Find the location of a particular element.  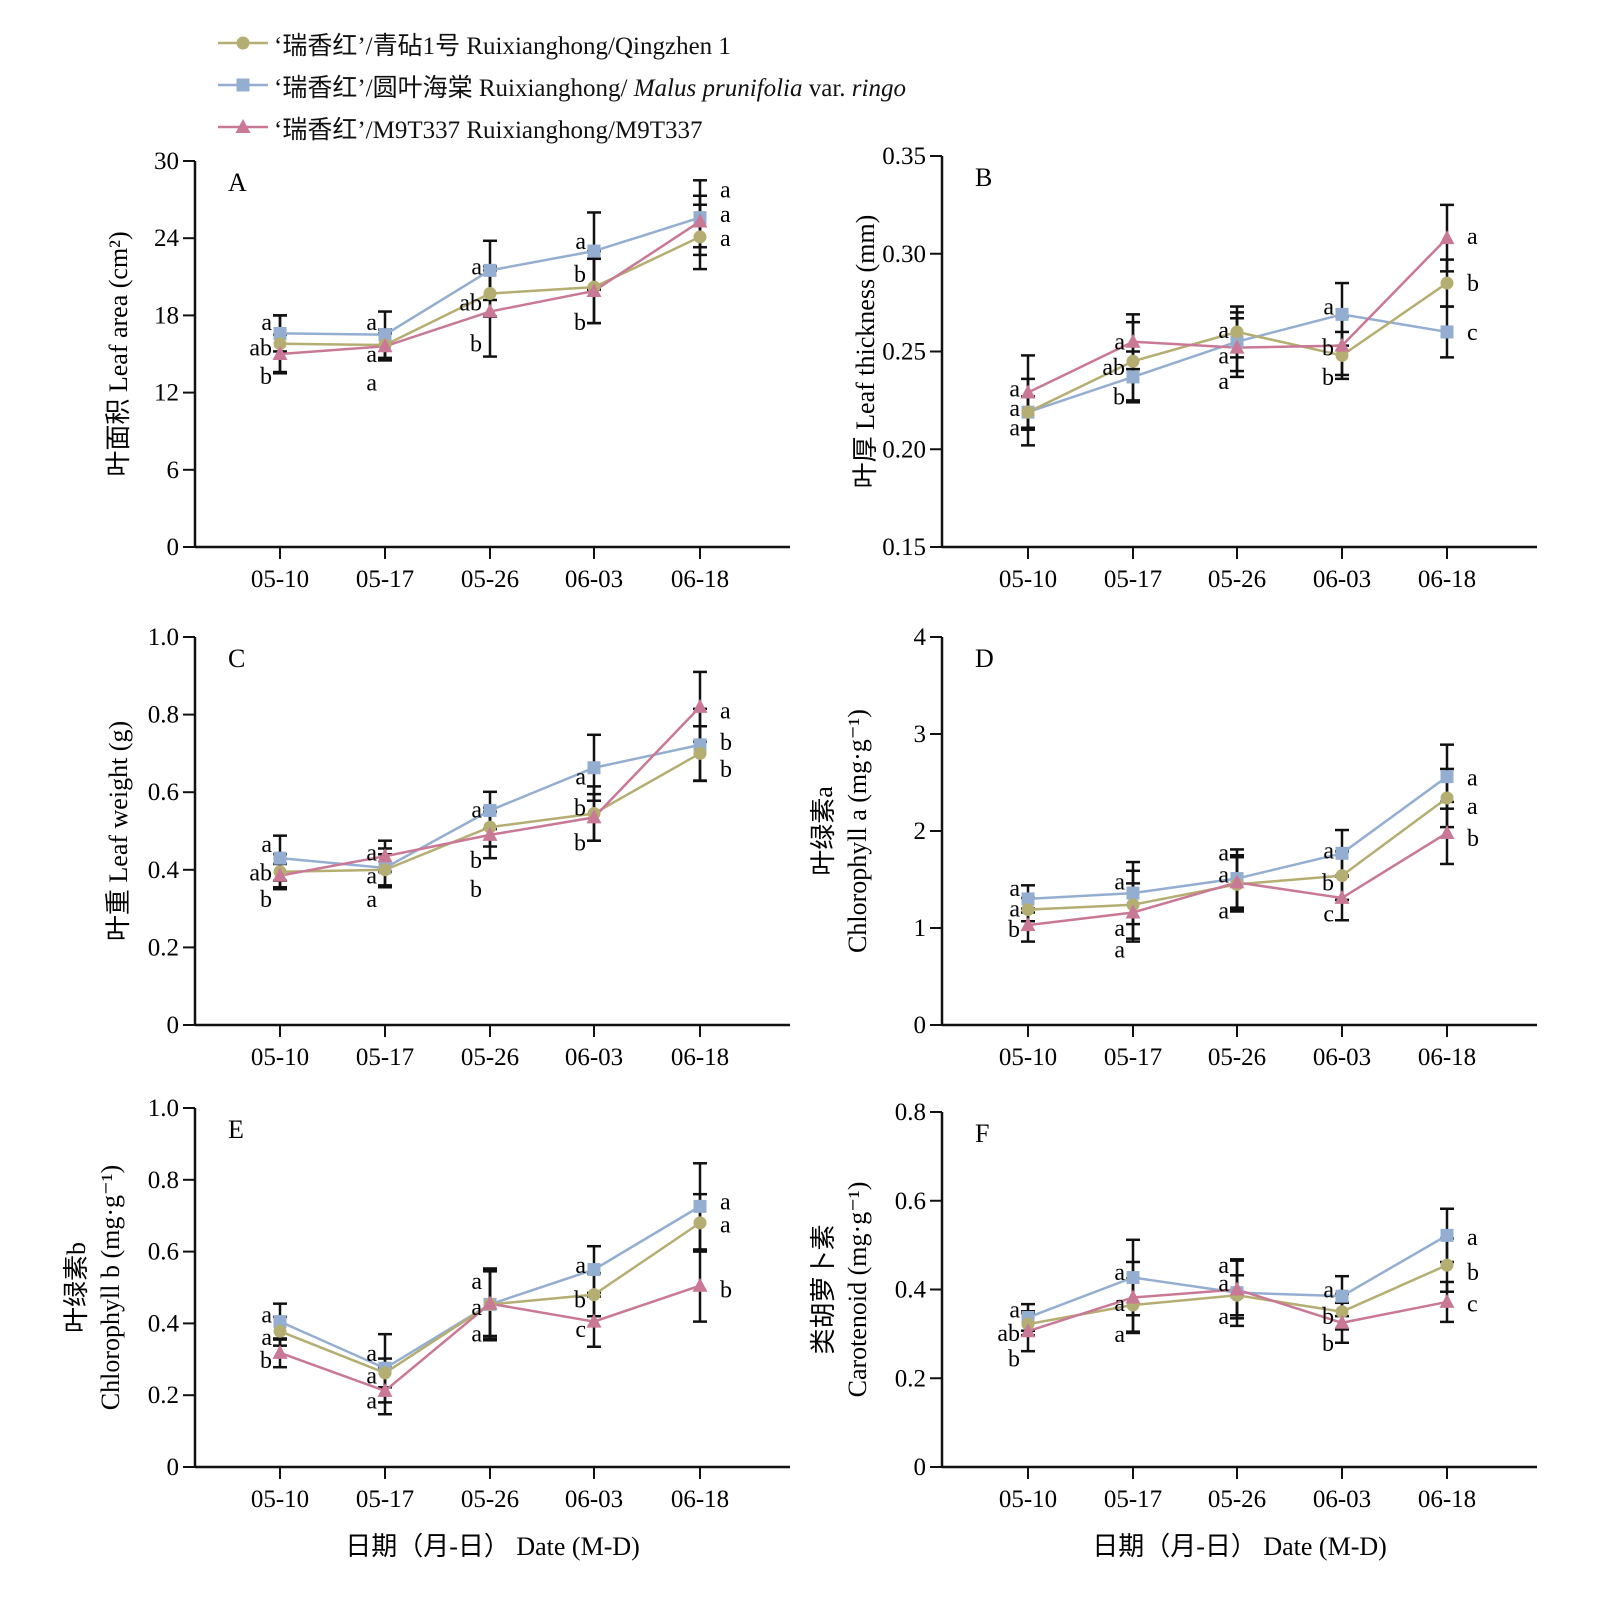

panel-letter: B is located at coordinates (983, 177).